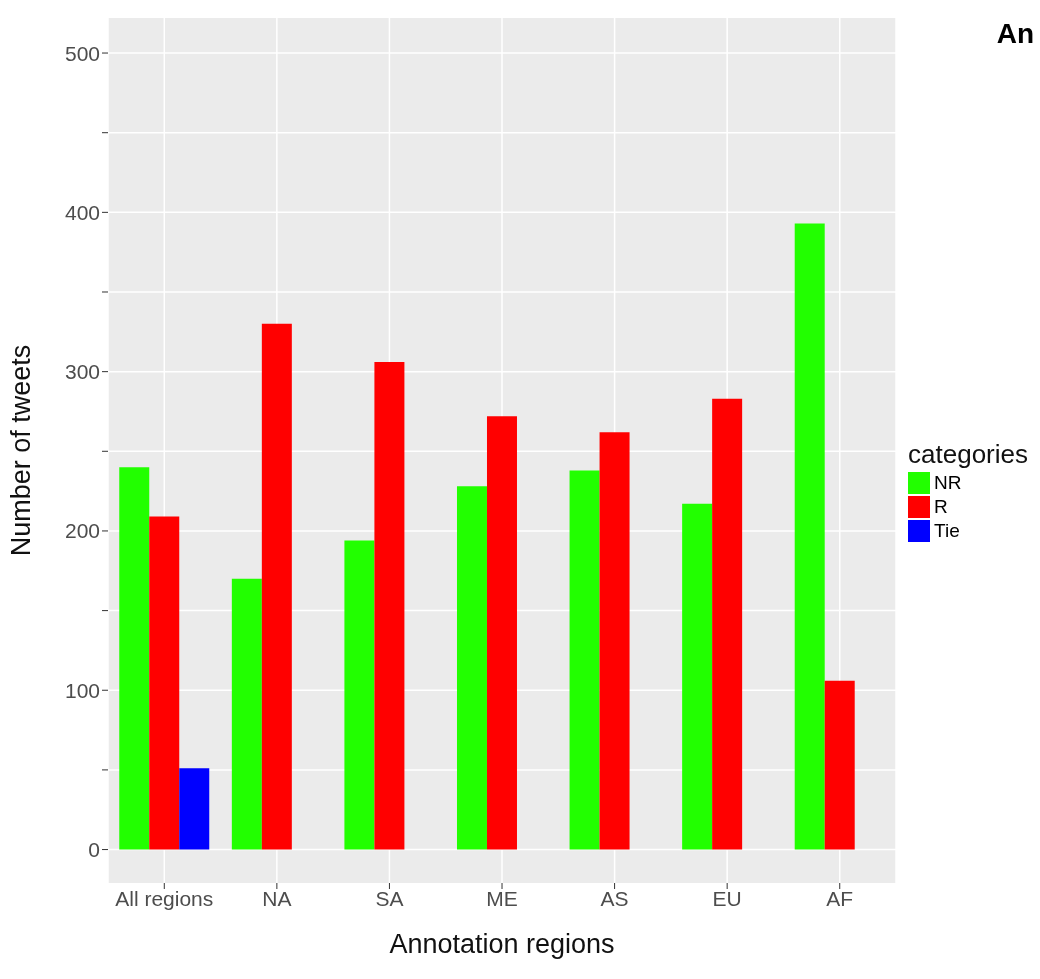 The height and width of the screenshot is (979, 1040). I want to click on x-tick-label: SA, so click(389, 898).